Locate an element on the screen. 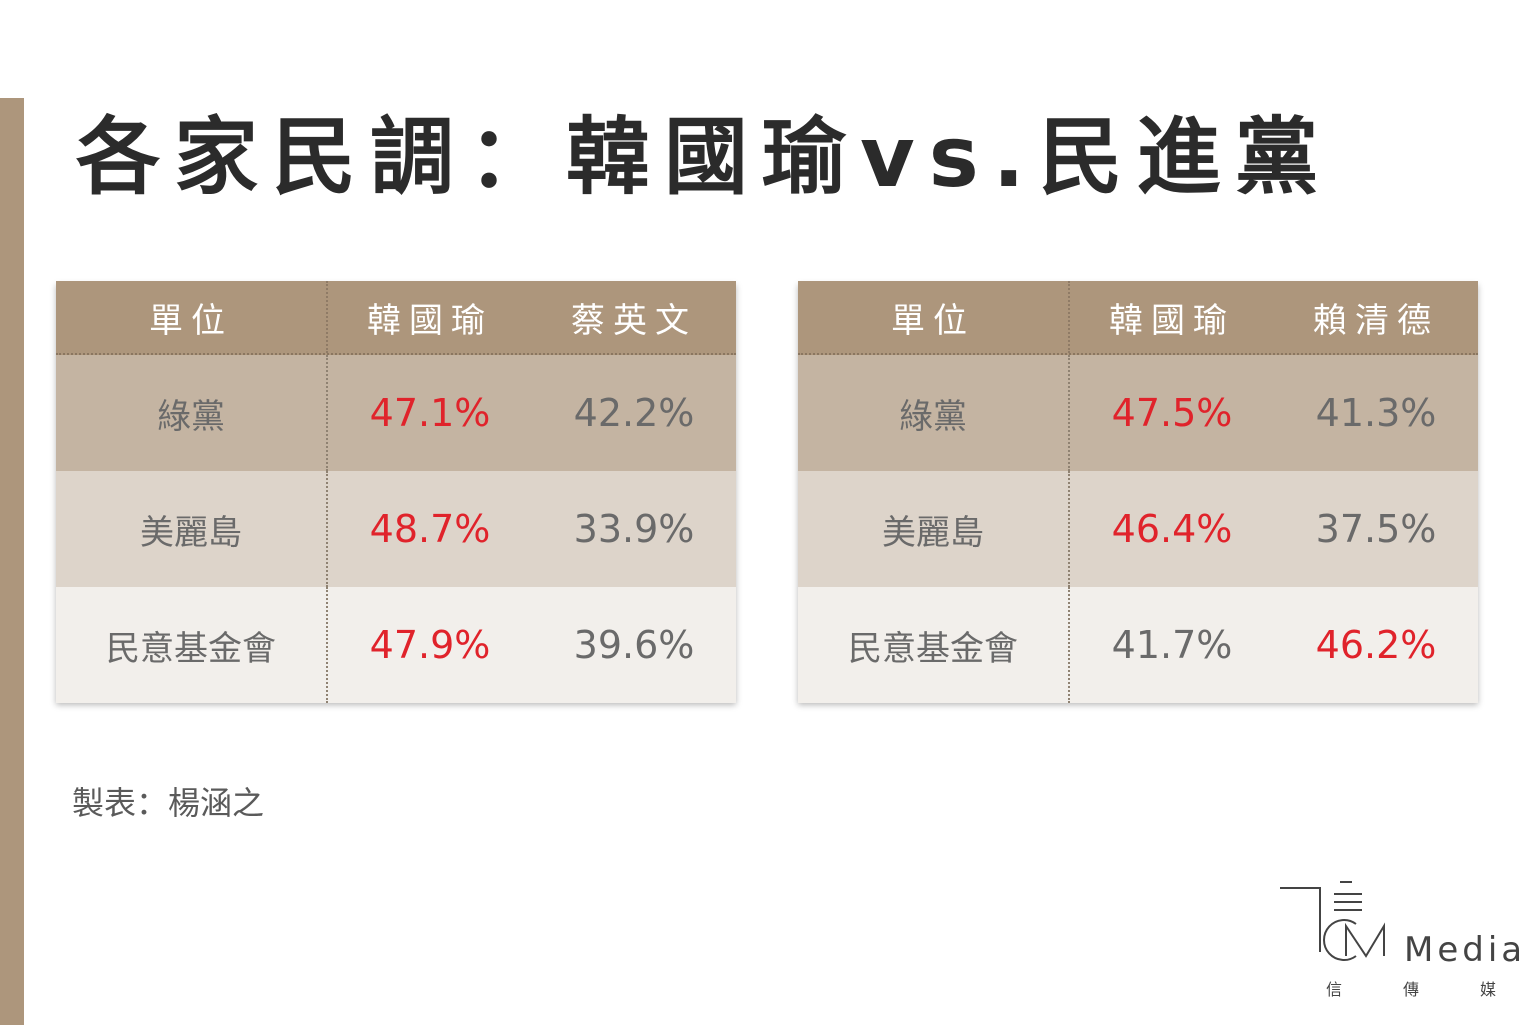  table-row: 美麗島 48.7% 33.9% is located at coordinates (396, 529).